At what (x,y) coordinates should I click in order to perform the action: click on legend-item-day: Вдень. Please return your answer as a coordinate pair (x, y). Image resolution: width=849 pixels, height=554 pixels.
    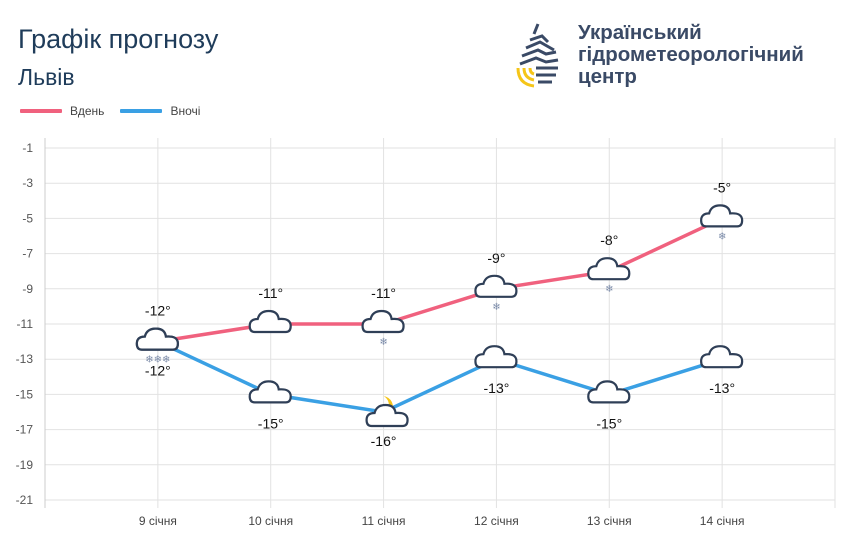
    Looking at the image, I should click on (62, 111).